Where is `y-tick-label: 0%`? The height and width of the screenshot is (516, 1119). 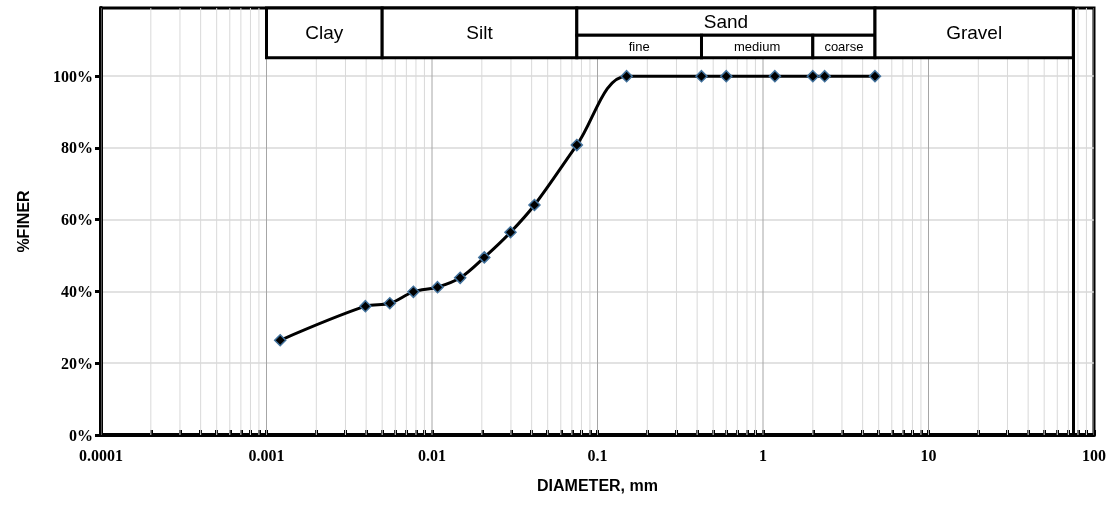 y-tick-label: 0% is located at coordinates (81, 435).